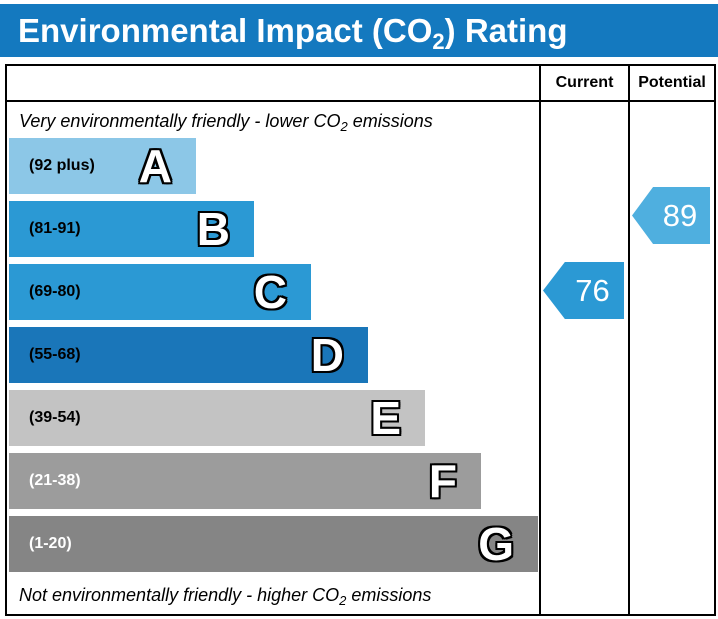 This screenshot has width=718, height=619. Describe the element at coordinates (274, 166) in the screenshot. I see `band-row-a: (92 plus) A` at that location.